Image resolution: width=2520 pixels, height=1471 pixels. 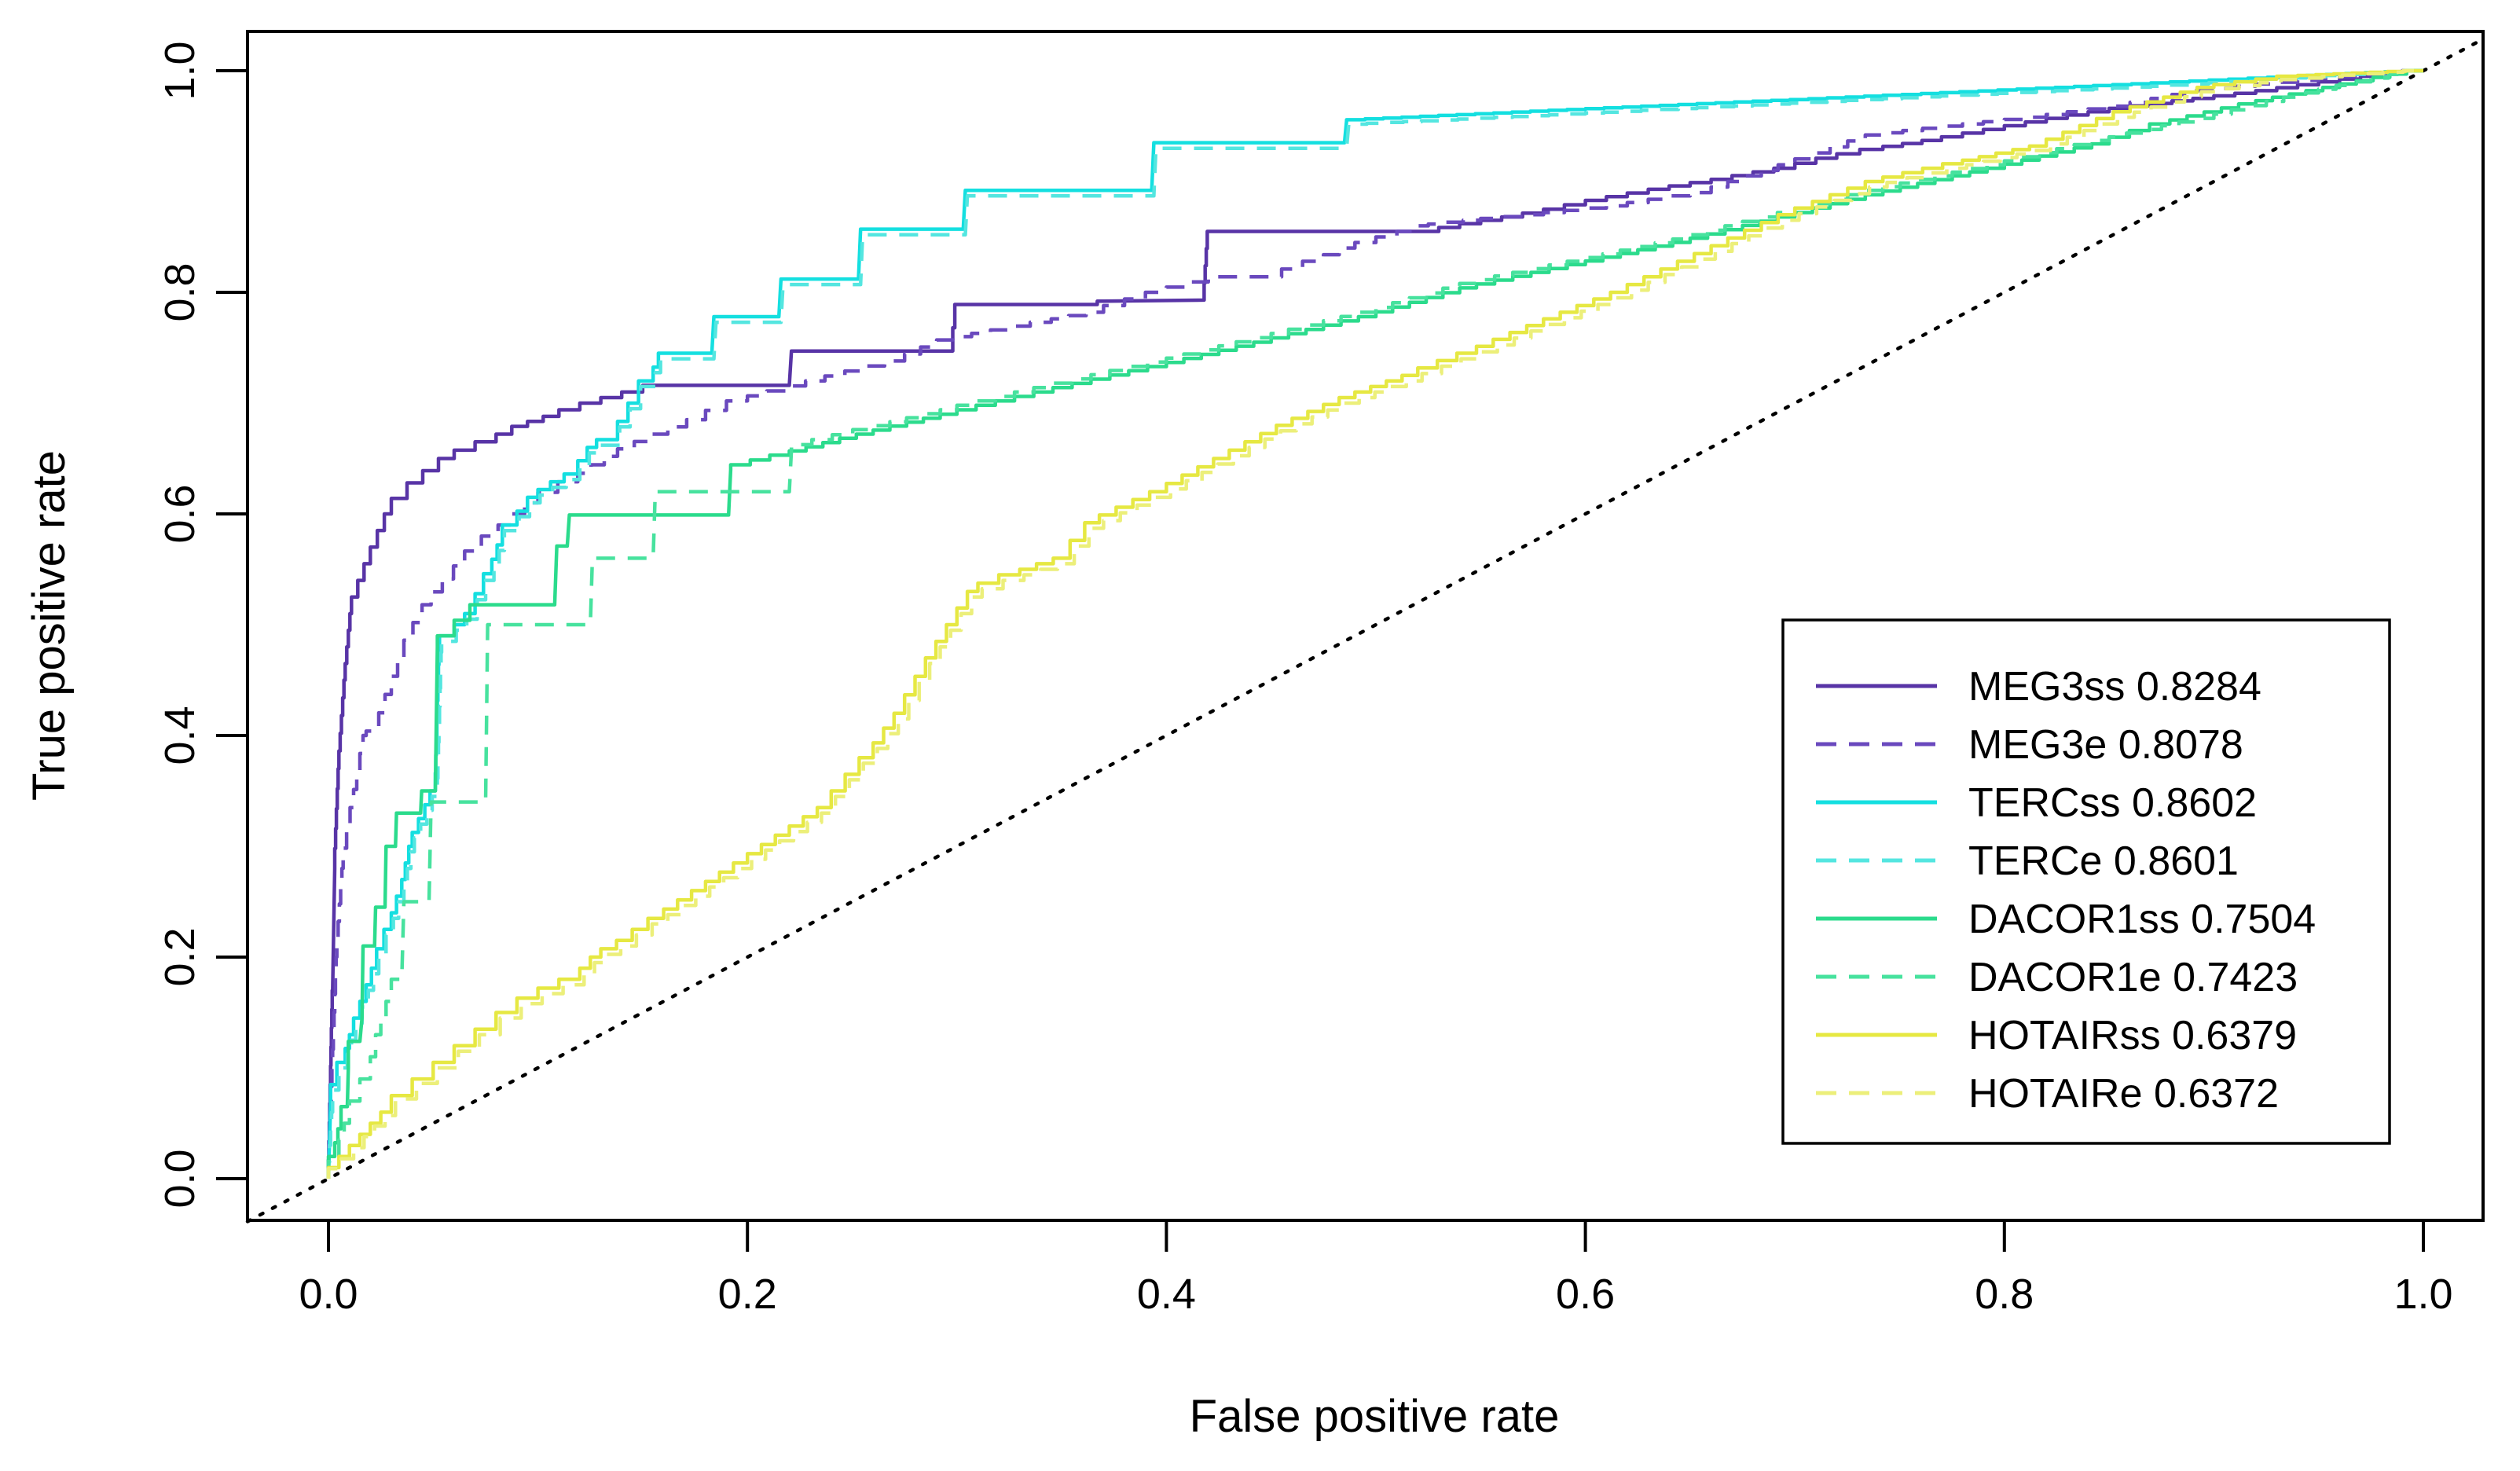 What do you see at coordinates (2103, 861) in the screenshot?
I see `legend-label: TERCe 0.8601` at bounding box center [2103, 861].